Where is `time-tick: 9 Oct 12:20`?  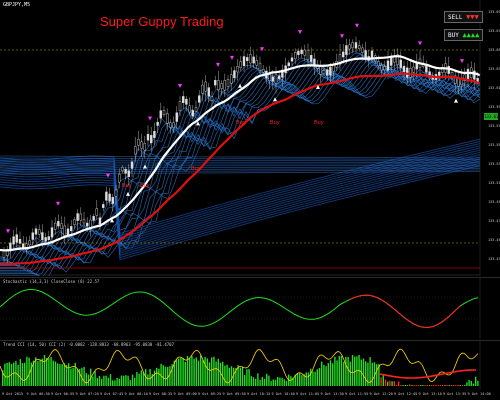
time-tick: 9 Oct 12:20 is located at coordinates (381, 394).